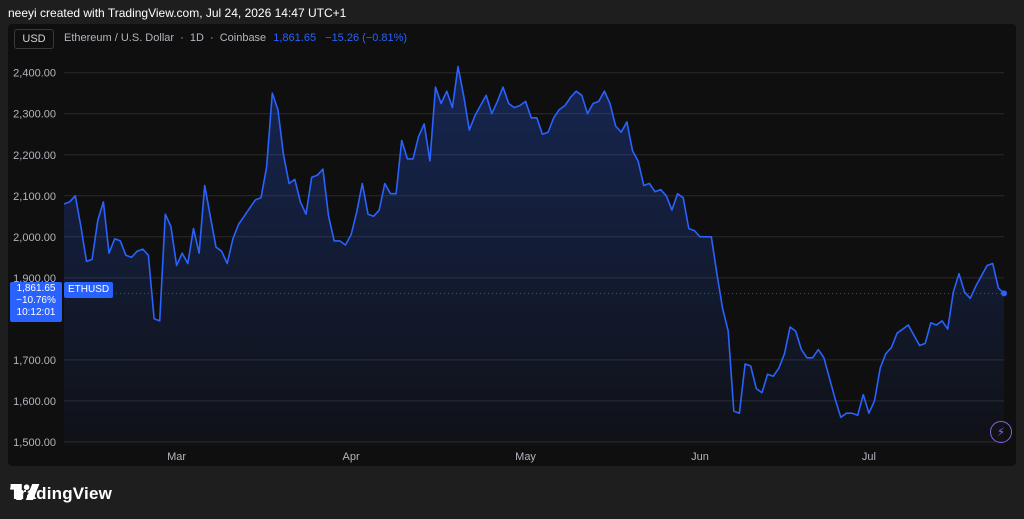  Describe the element at coordinates (34, 443) in the screenshot. I see `y-tick-label: 1,500.00` at that location.